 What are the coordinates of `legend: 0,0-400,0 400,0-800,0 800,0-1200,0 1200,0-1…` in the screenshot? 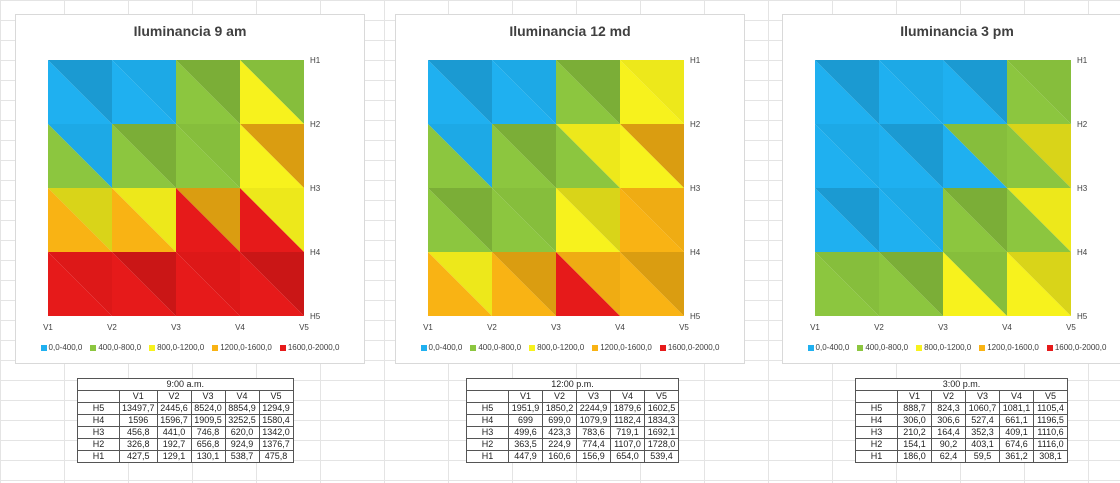 It's located at (570, 347).